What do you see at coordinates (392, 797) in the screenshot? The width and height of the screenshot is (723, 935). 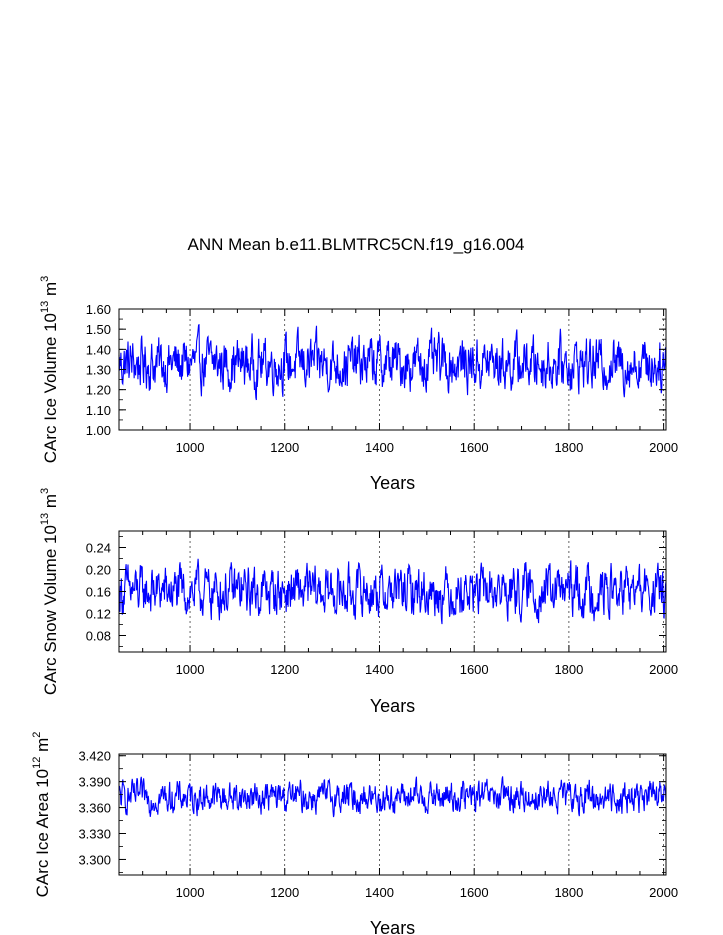 I see `series-line-ice_area` at bounding box center [392, 797].